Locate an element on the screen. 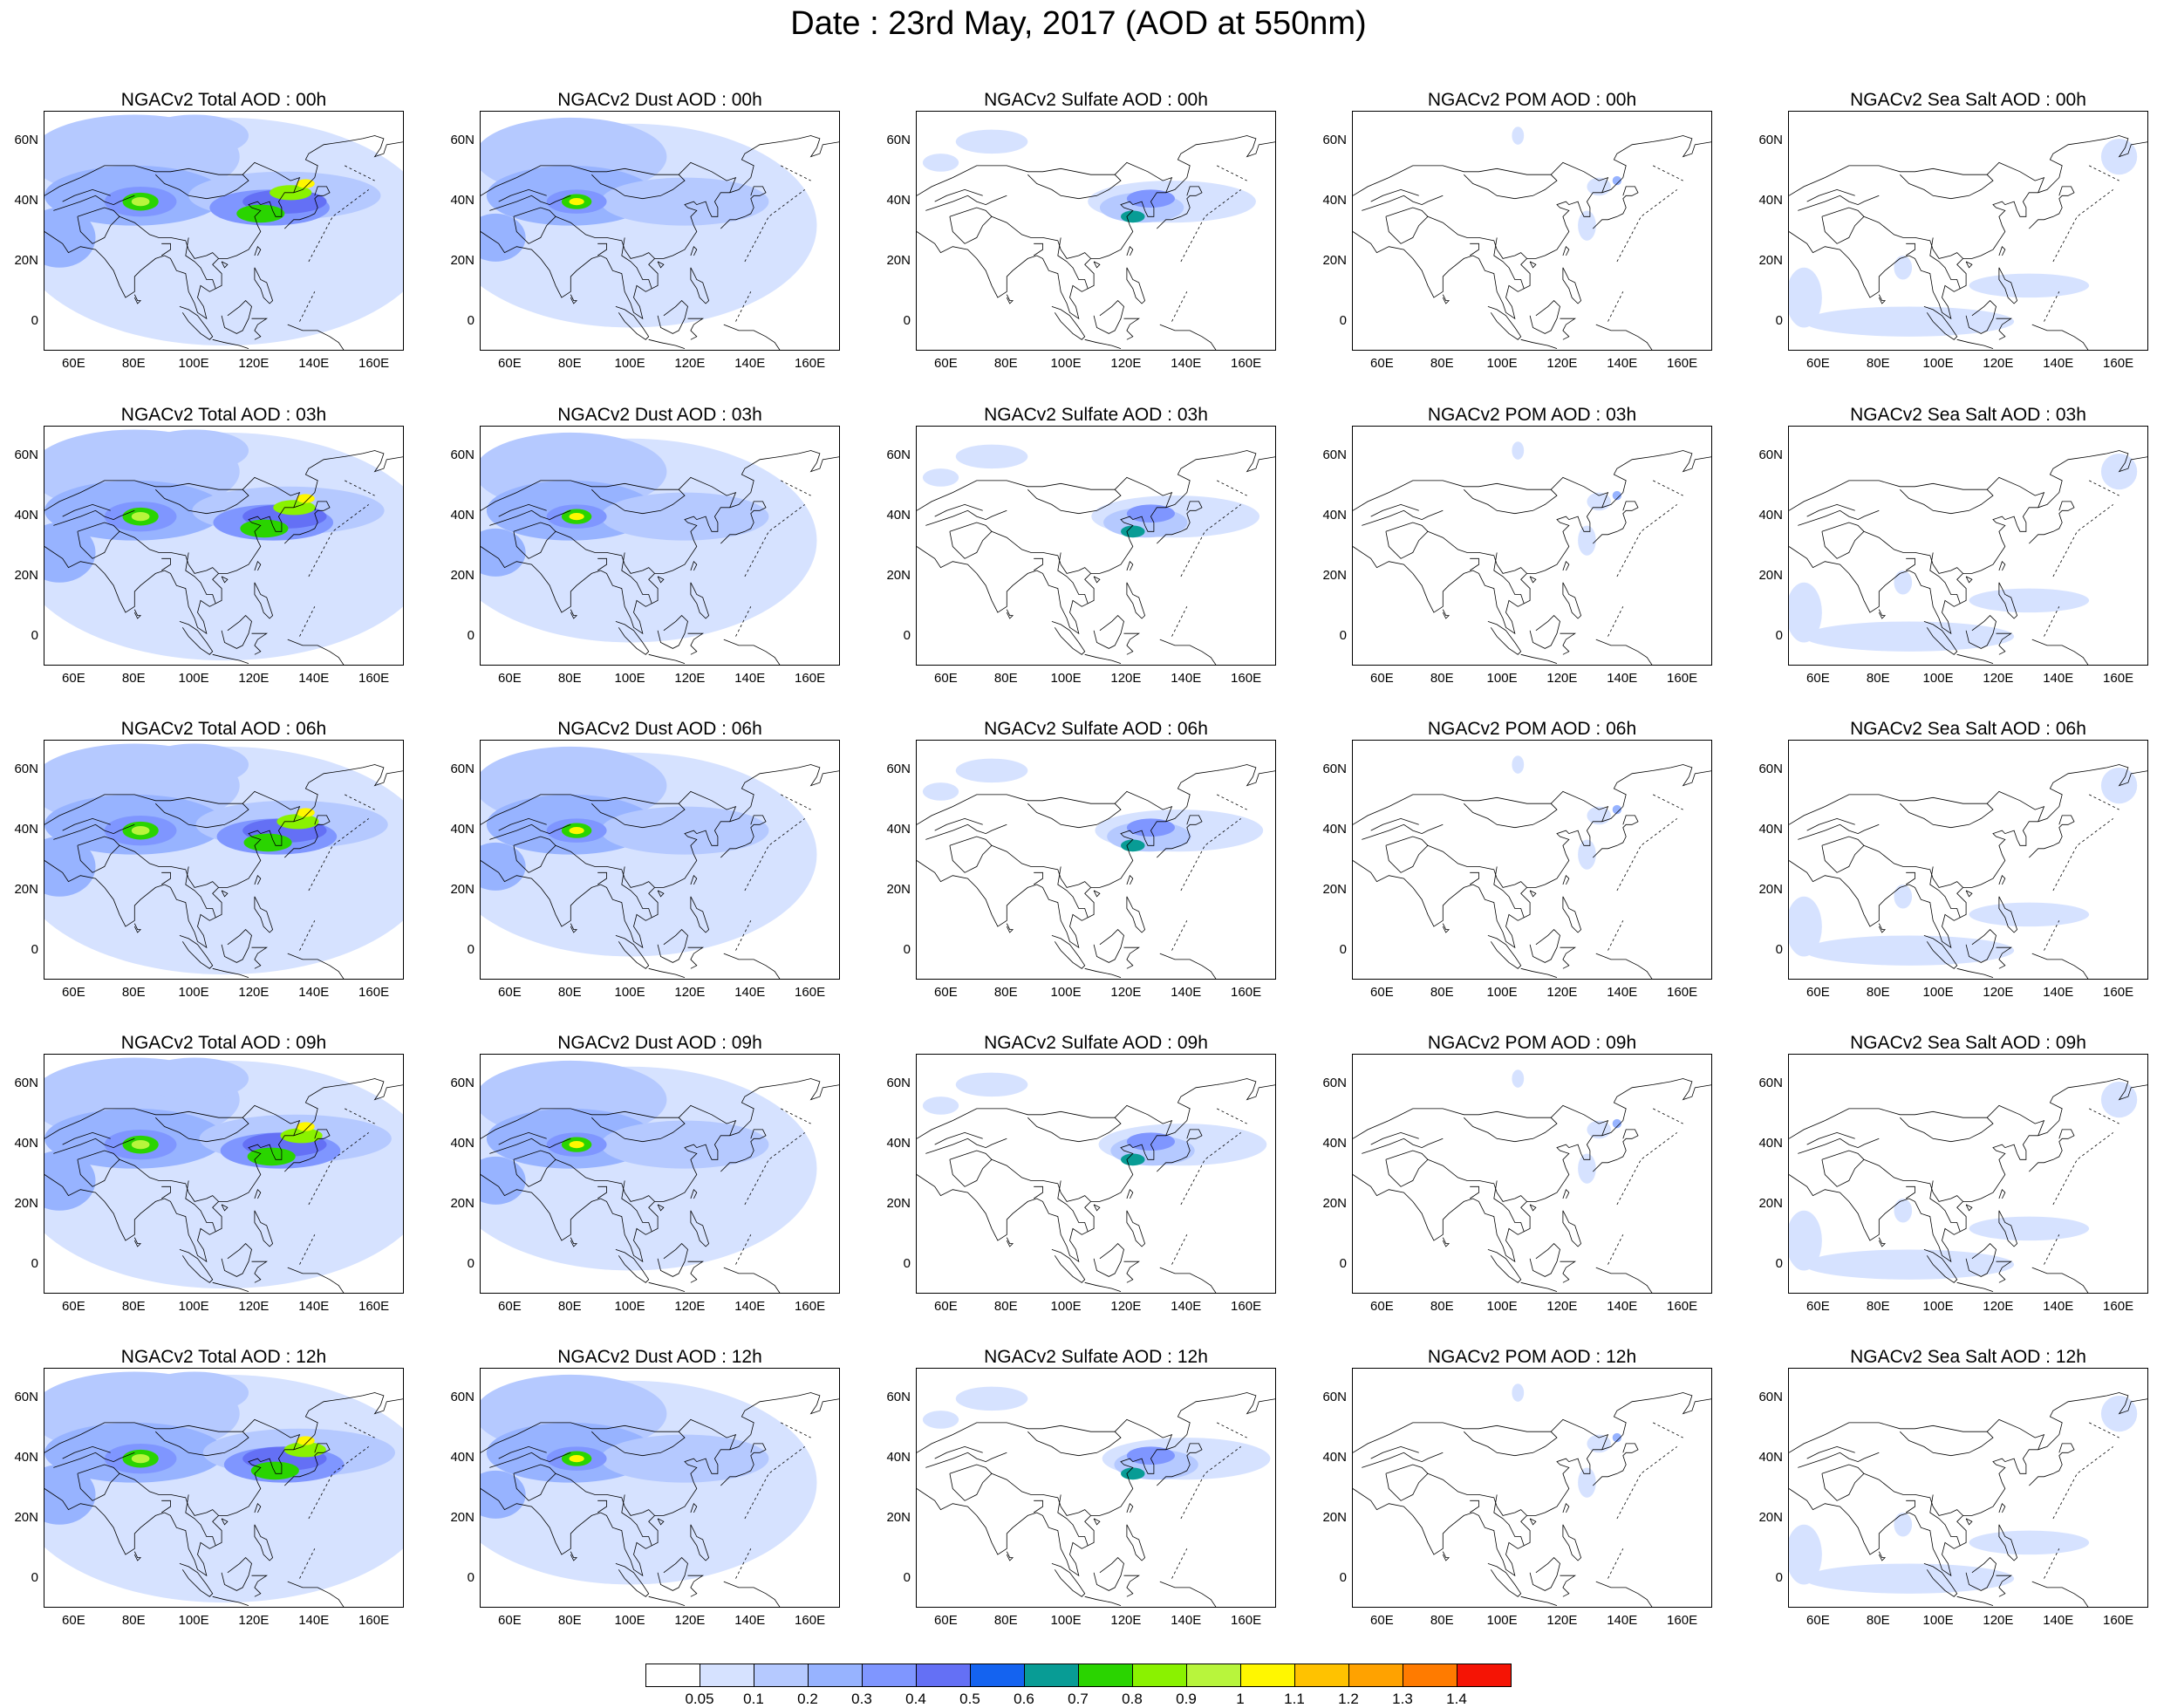 This screenshot has width=2157, height=1708. lon-tick-label: 160E is located at coordinates (1246, 1306).